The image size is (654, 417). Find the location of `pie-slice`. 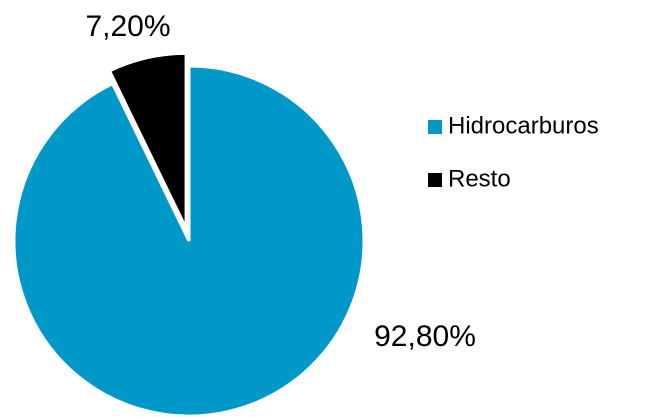

pie-slice is located at coordinates (147, 140).